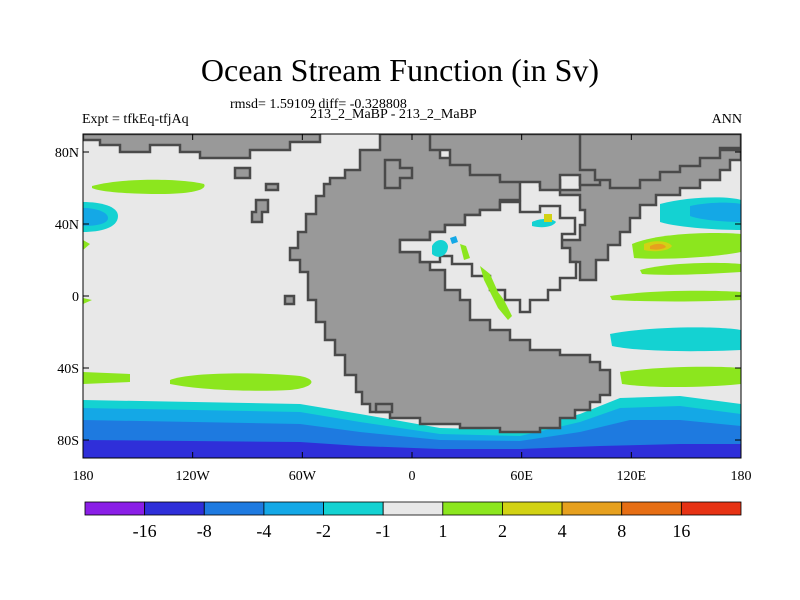  I want to click on landmass-north-arctic, so click(202, 147).